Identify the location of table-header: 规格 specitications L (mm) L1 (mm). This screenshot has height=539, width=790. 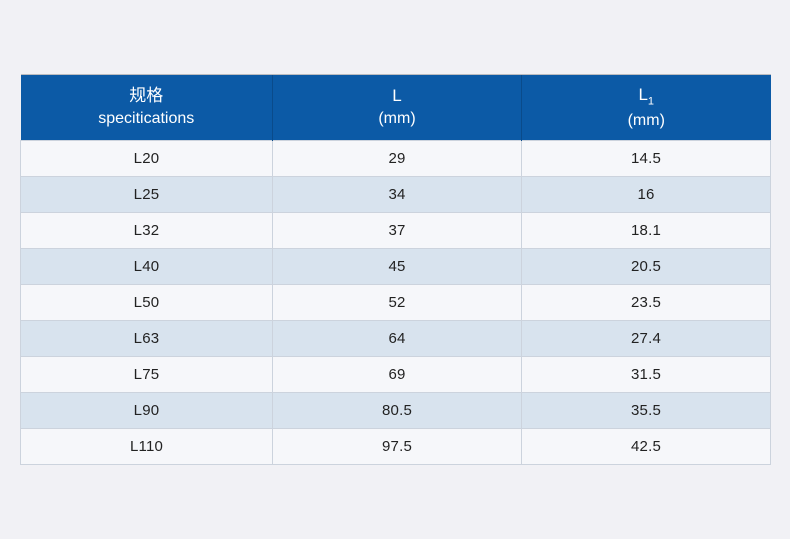
(395, 107).